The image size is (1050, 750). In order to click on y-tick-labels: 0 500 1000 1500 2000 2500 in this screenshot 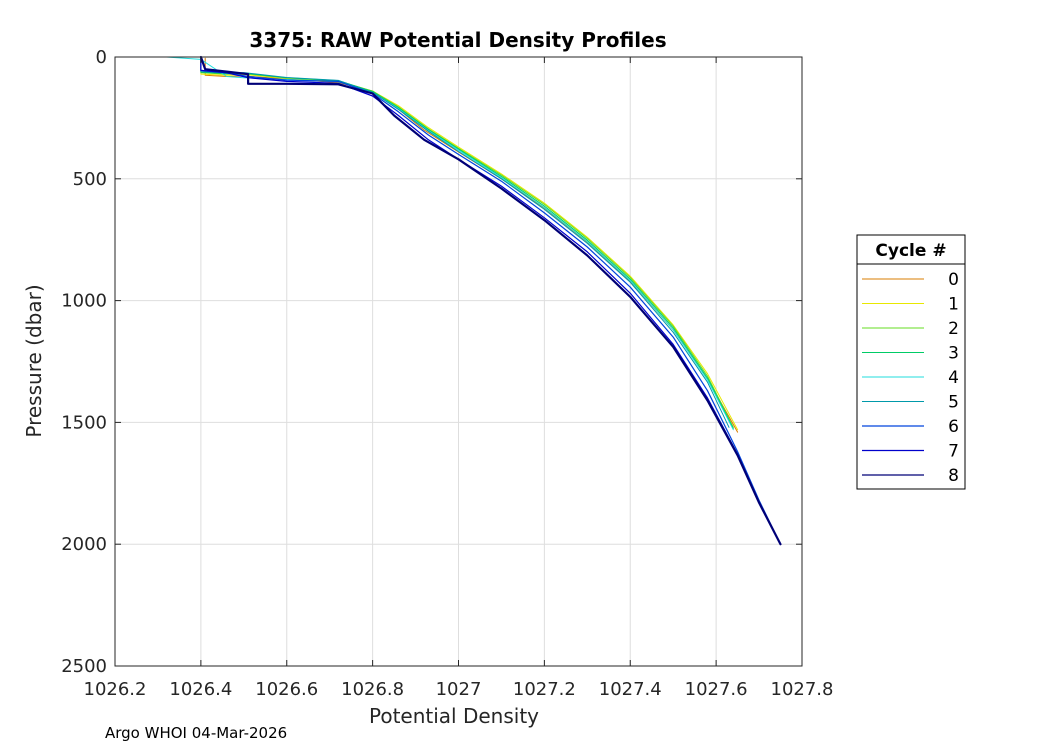, I will do `click(84, 362)`.